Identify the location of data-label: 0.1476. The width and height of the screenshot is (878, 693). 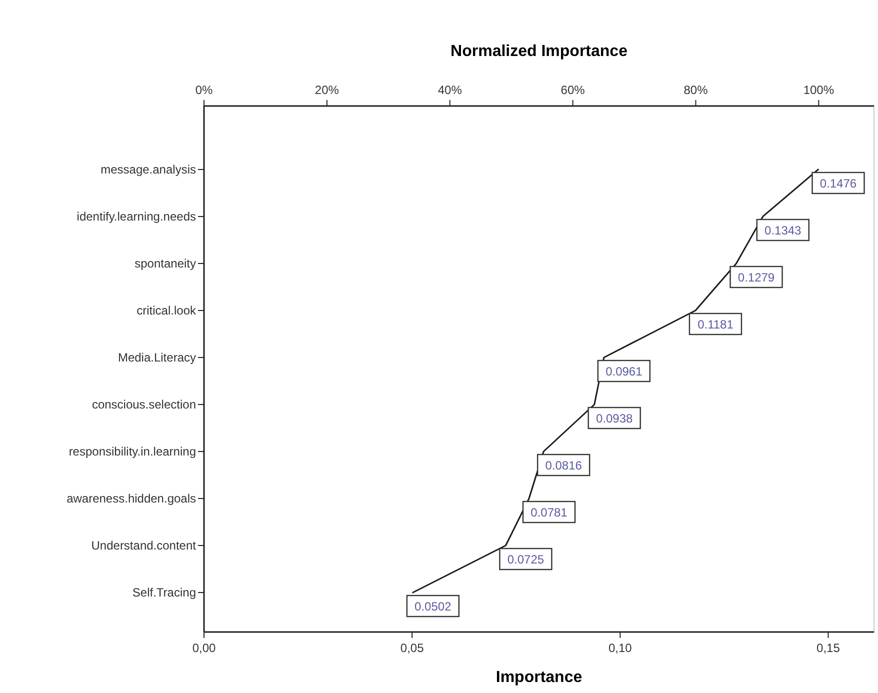
(838, 183).